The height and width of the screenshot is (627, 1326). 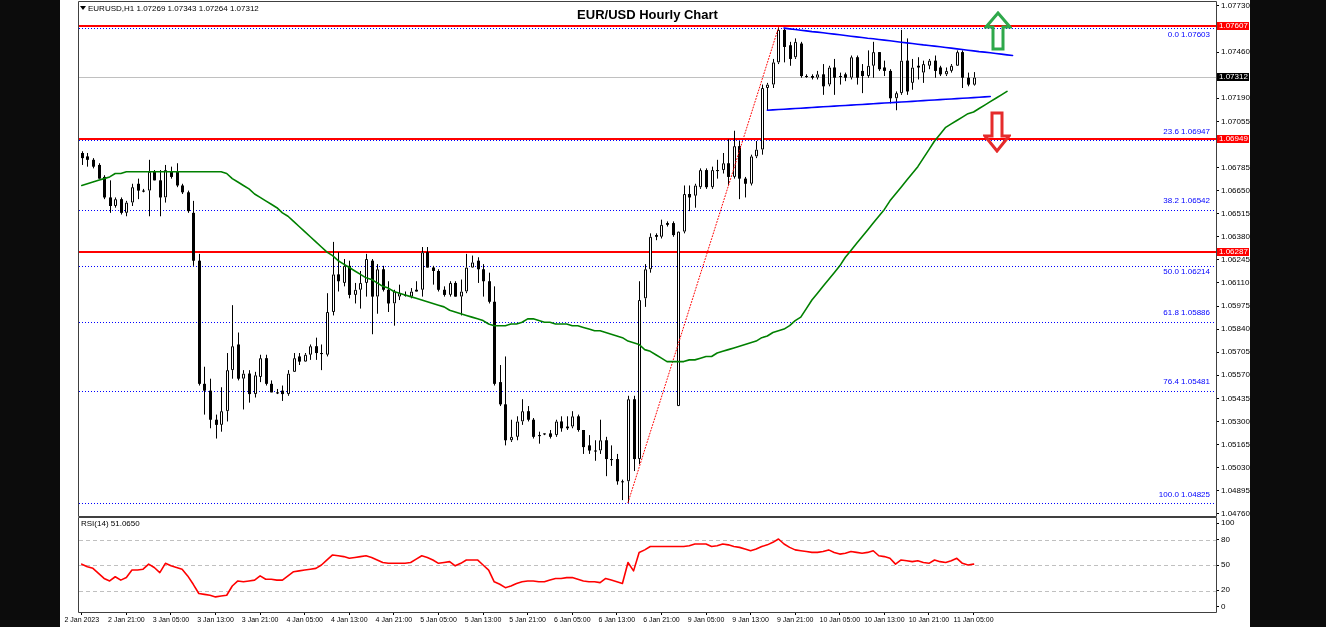 I want to click on ref-line-label: 61.8 1.05886, so click(x=1187, y=313).